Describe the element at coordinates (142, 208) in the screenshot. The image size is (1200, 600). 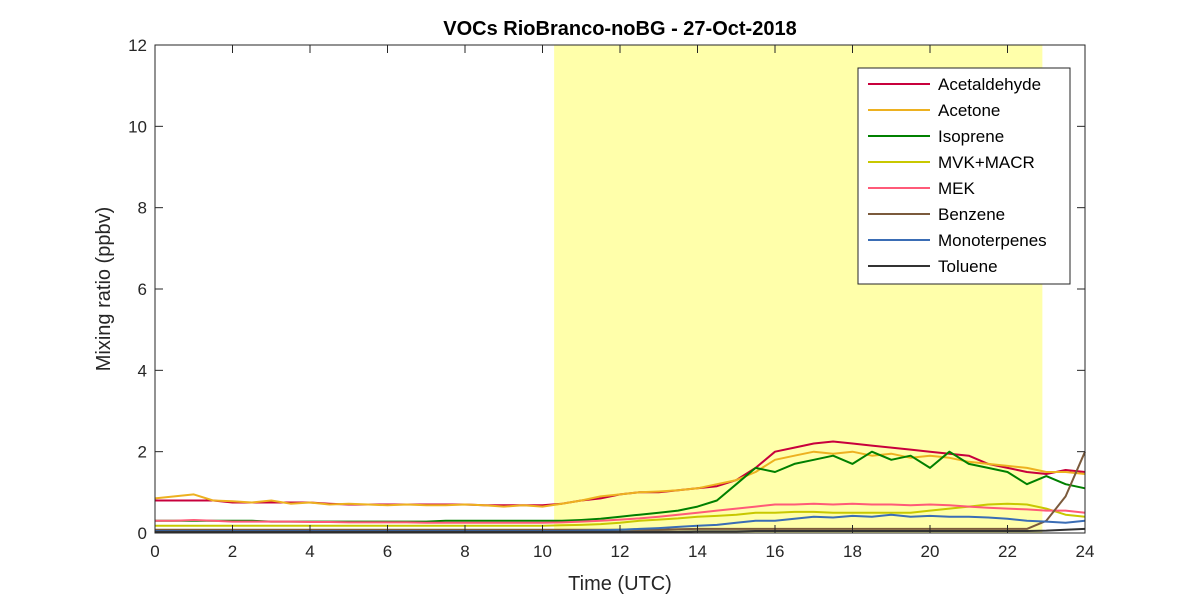
I see `y-tick-label: 8` at that location.